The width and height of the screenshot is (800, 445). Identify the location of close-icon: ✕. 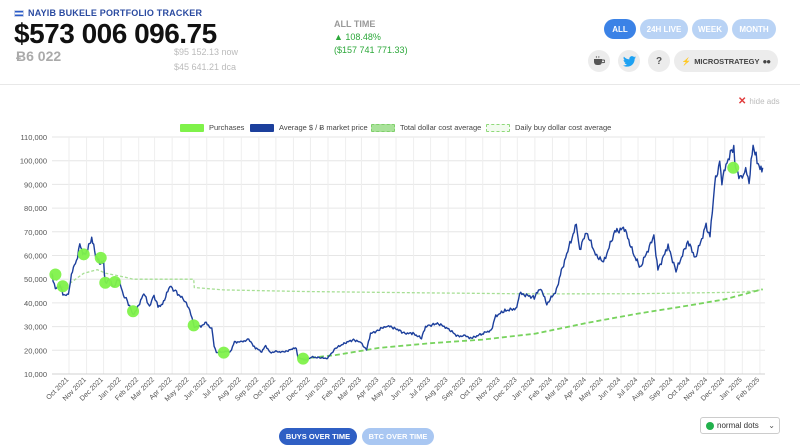
(742, 101).